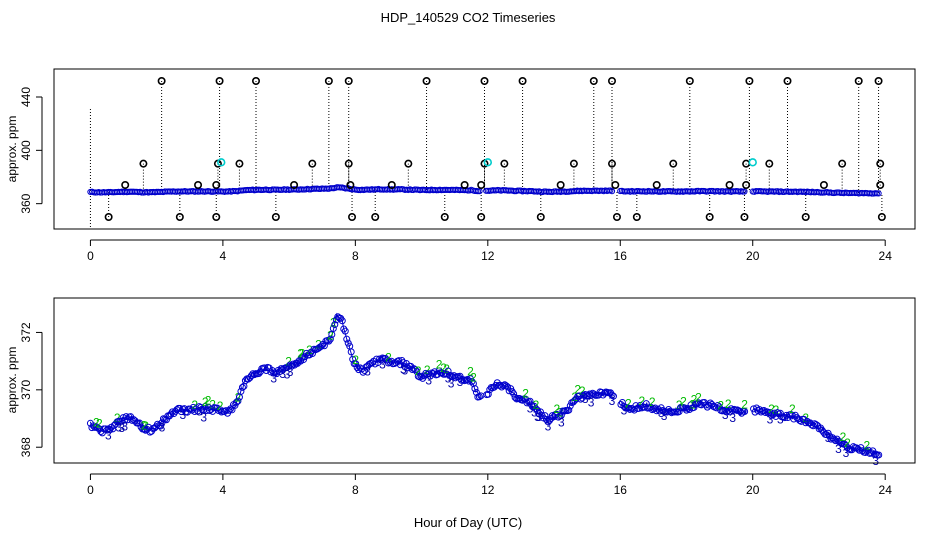  I want to click on top-x-tick-label: 24, so click(886, 256).